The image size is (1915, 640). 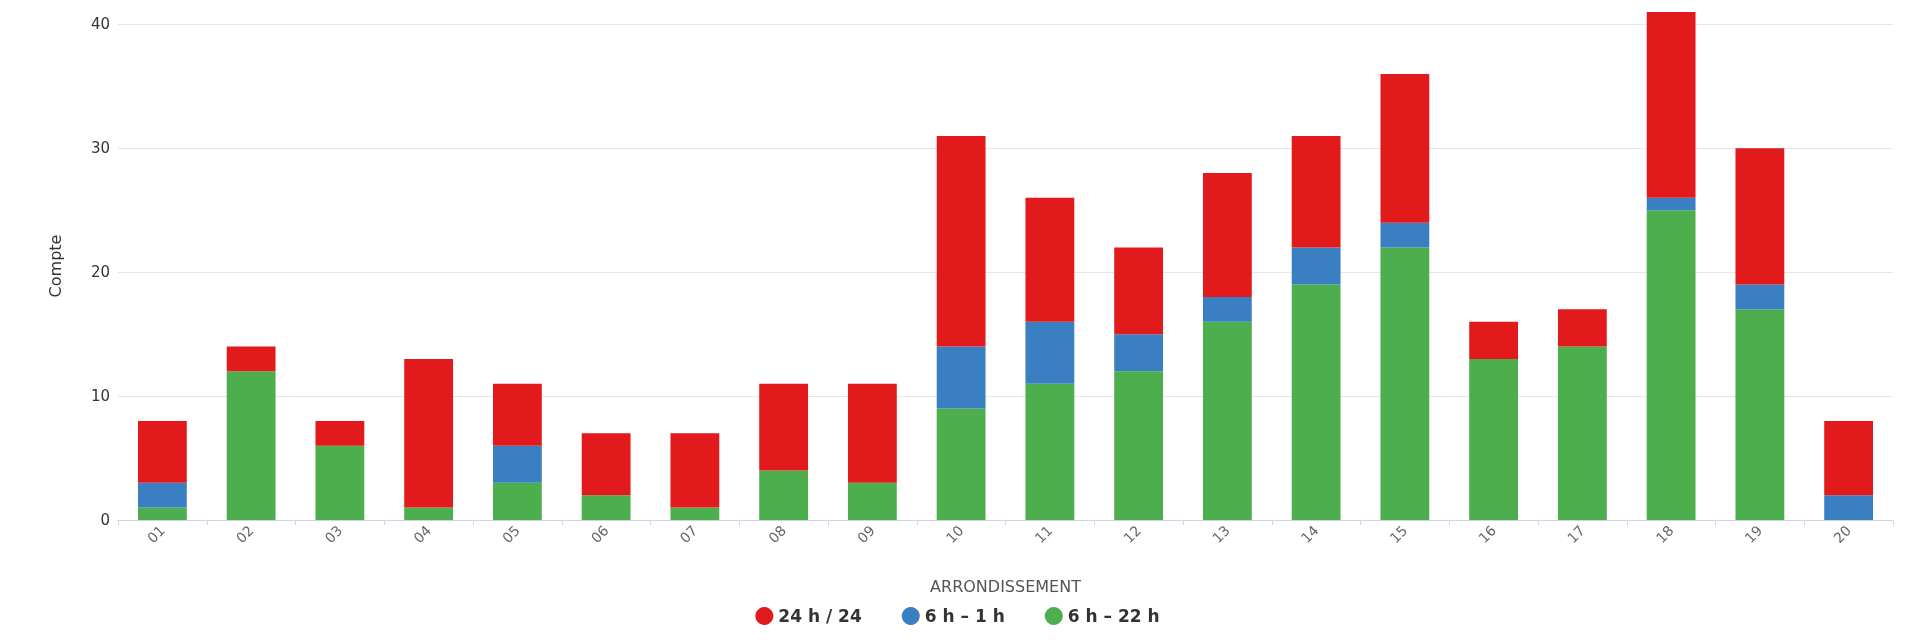 What do you see at coordinates (1043, 534) in the screenshot?
I see `x-tick-label: 11` at bounding box center [1043, 534].